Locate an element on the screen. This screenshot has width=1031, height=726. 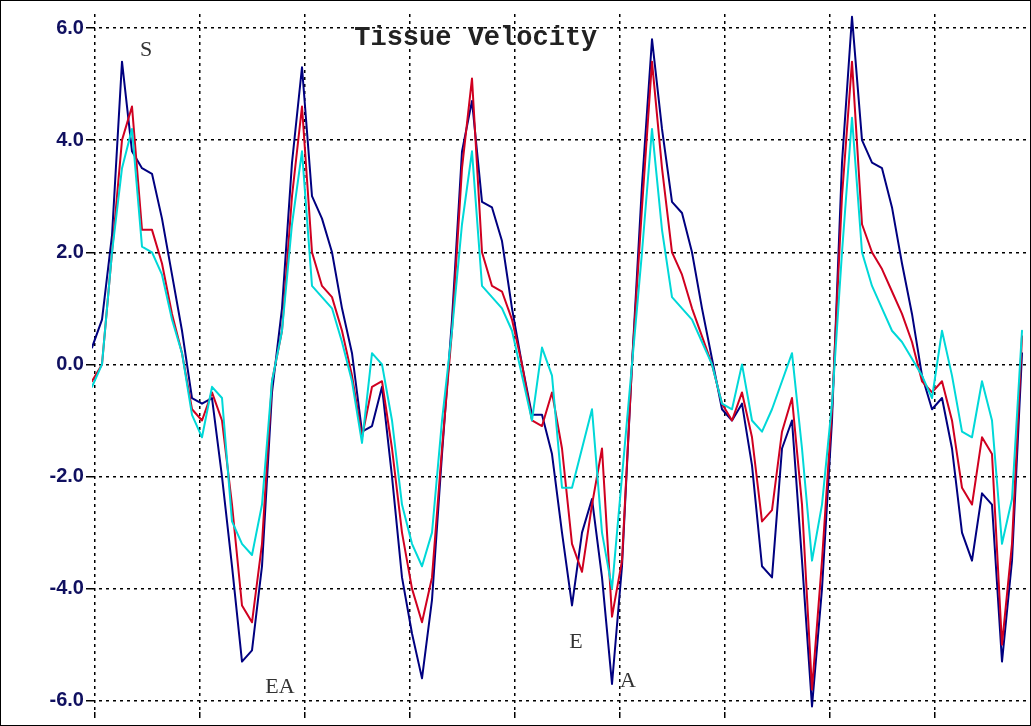
chart-title: Tissue Velocity is located at coordinates (476, 37).